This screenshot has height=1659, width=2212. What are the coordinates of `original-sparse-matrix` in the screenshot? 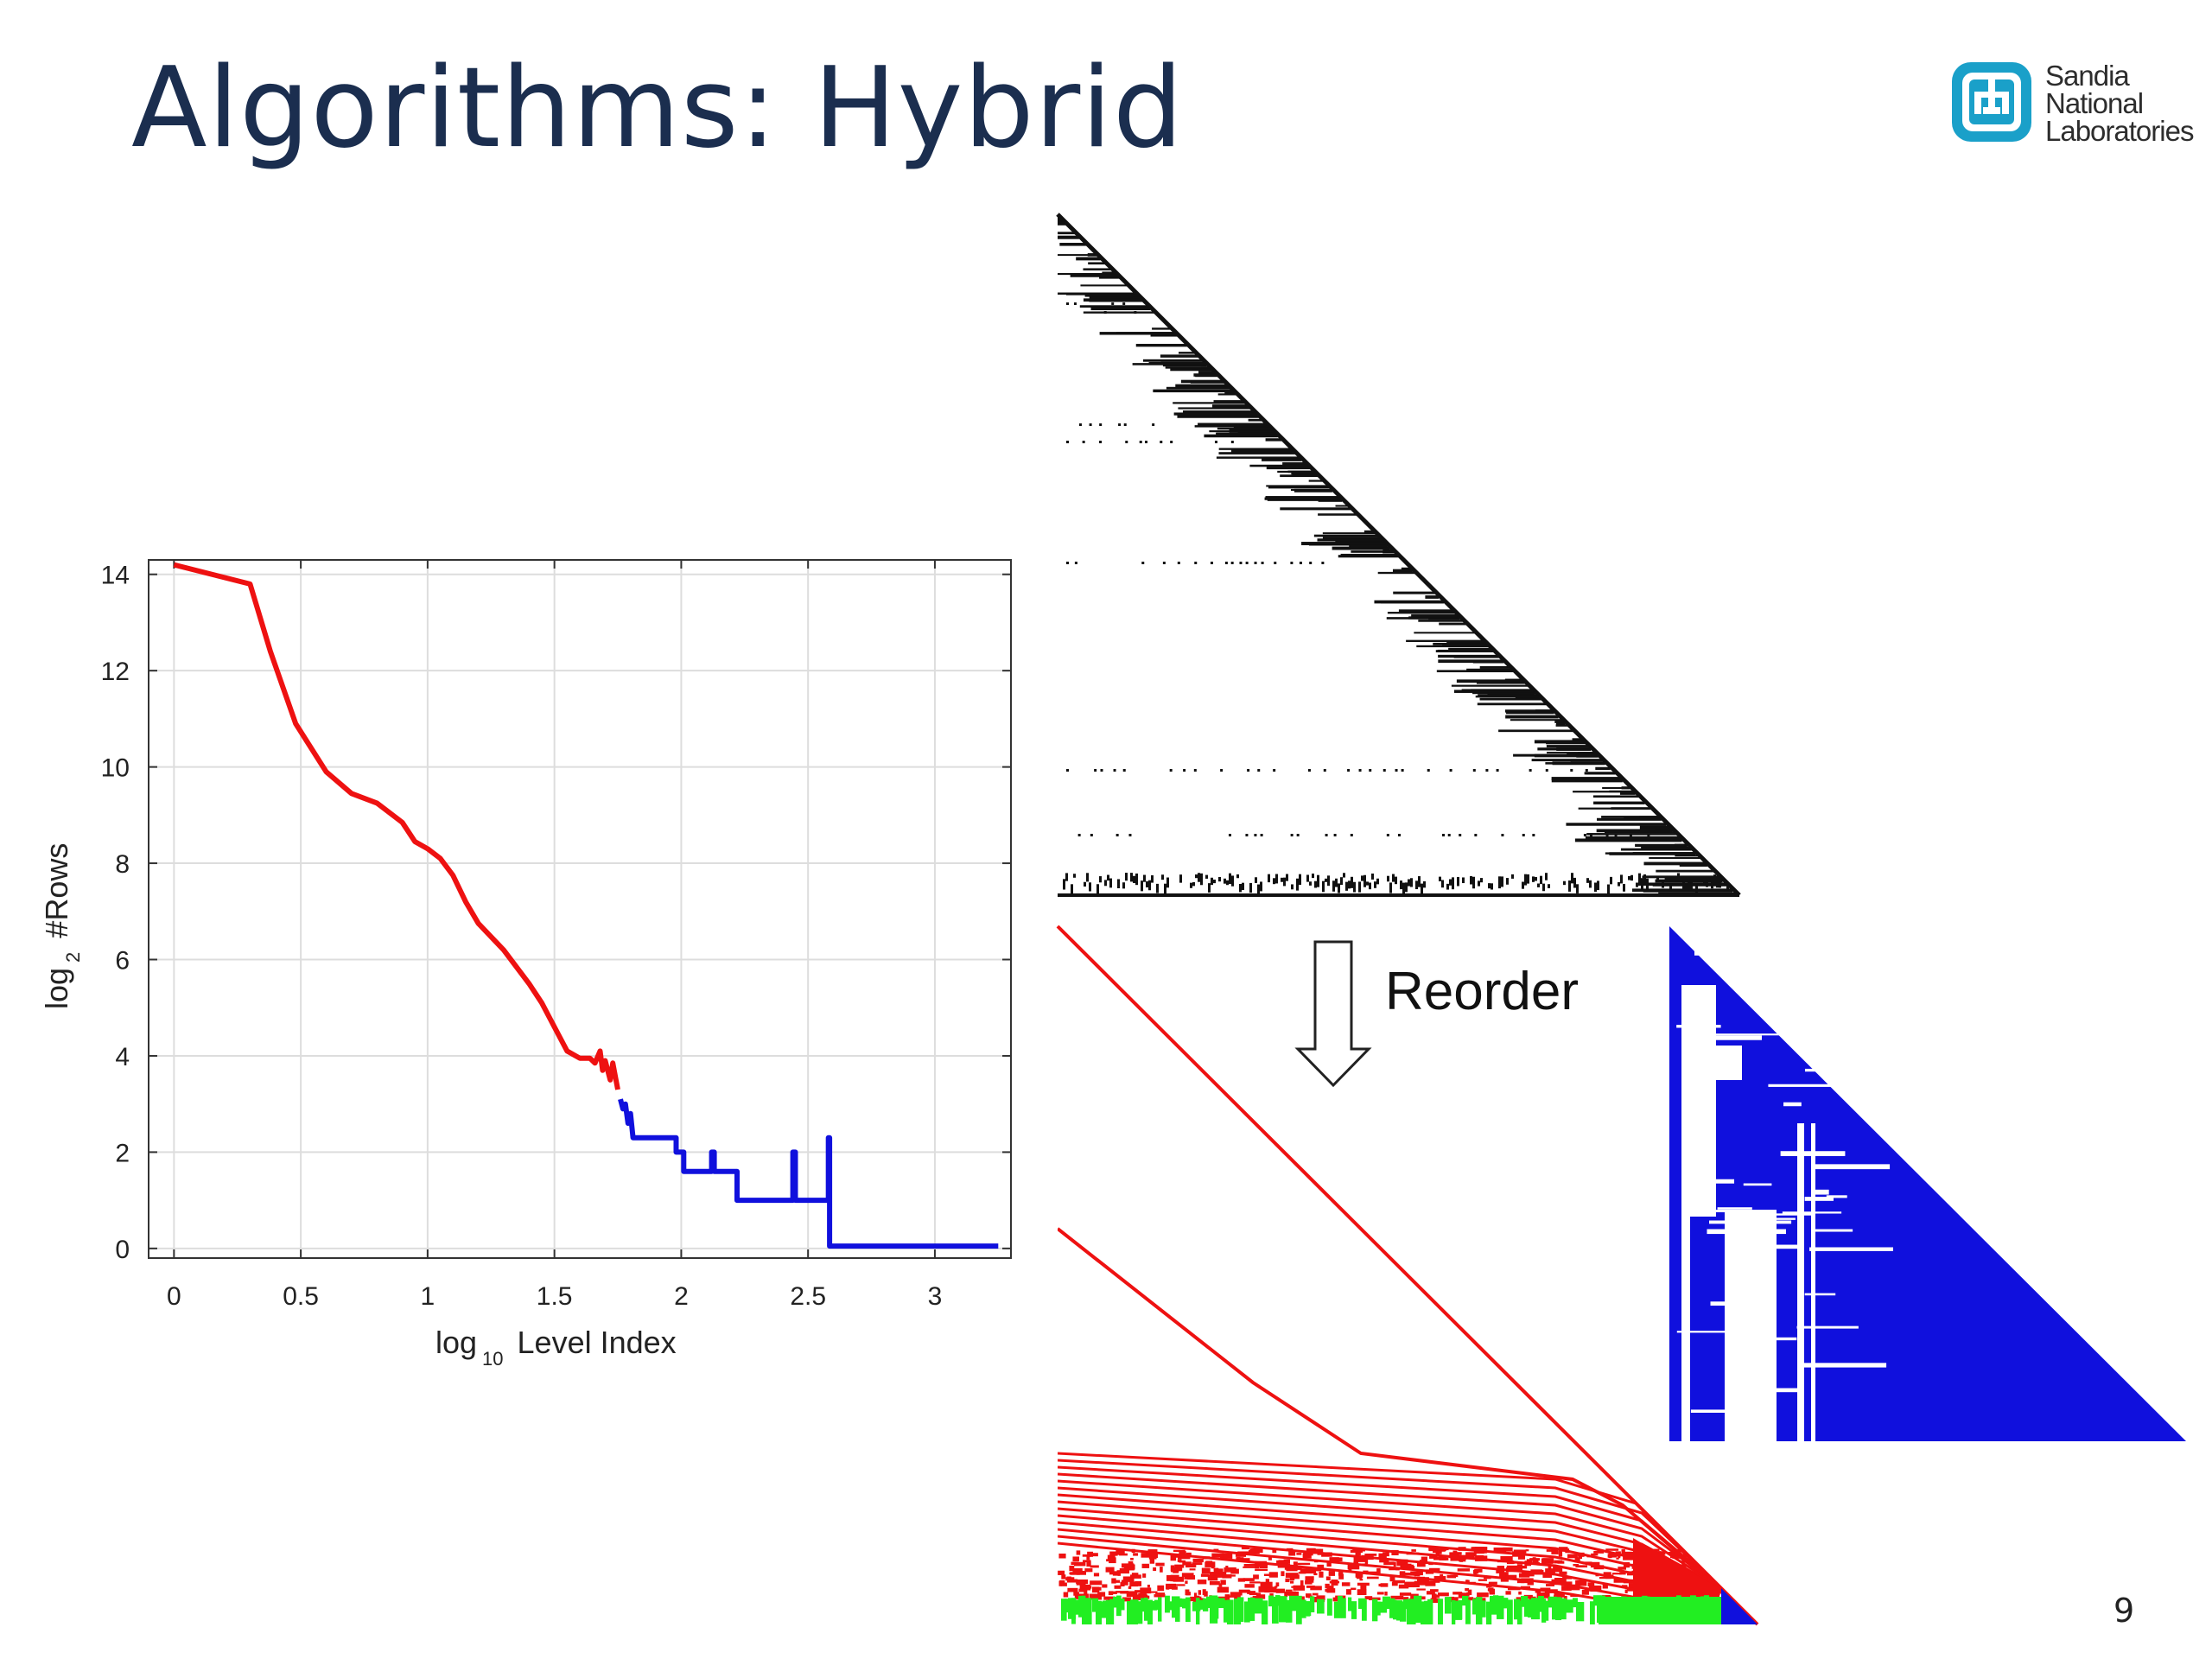 It's located at (1398, 555).